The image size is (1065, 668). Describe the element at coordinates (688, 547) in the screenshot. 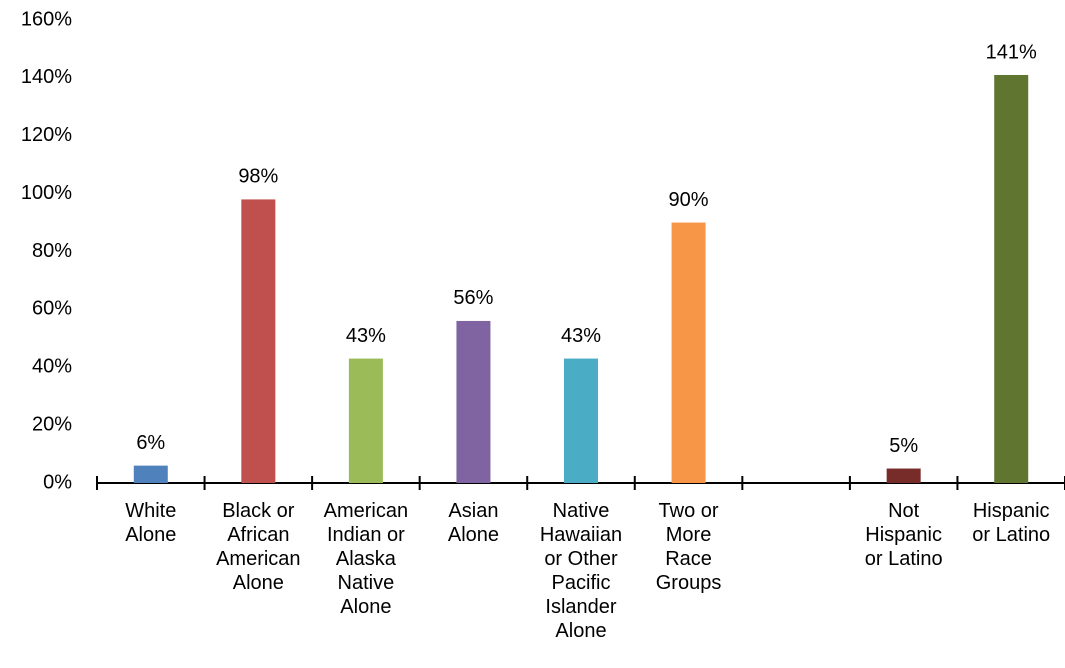

I see `x-tick-label: Two or More Race Groups` at that location.